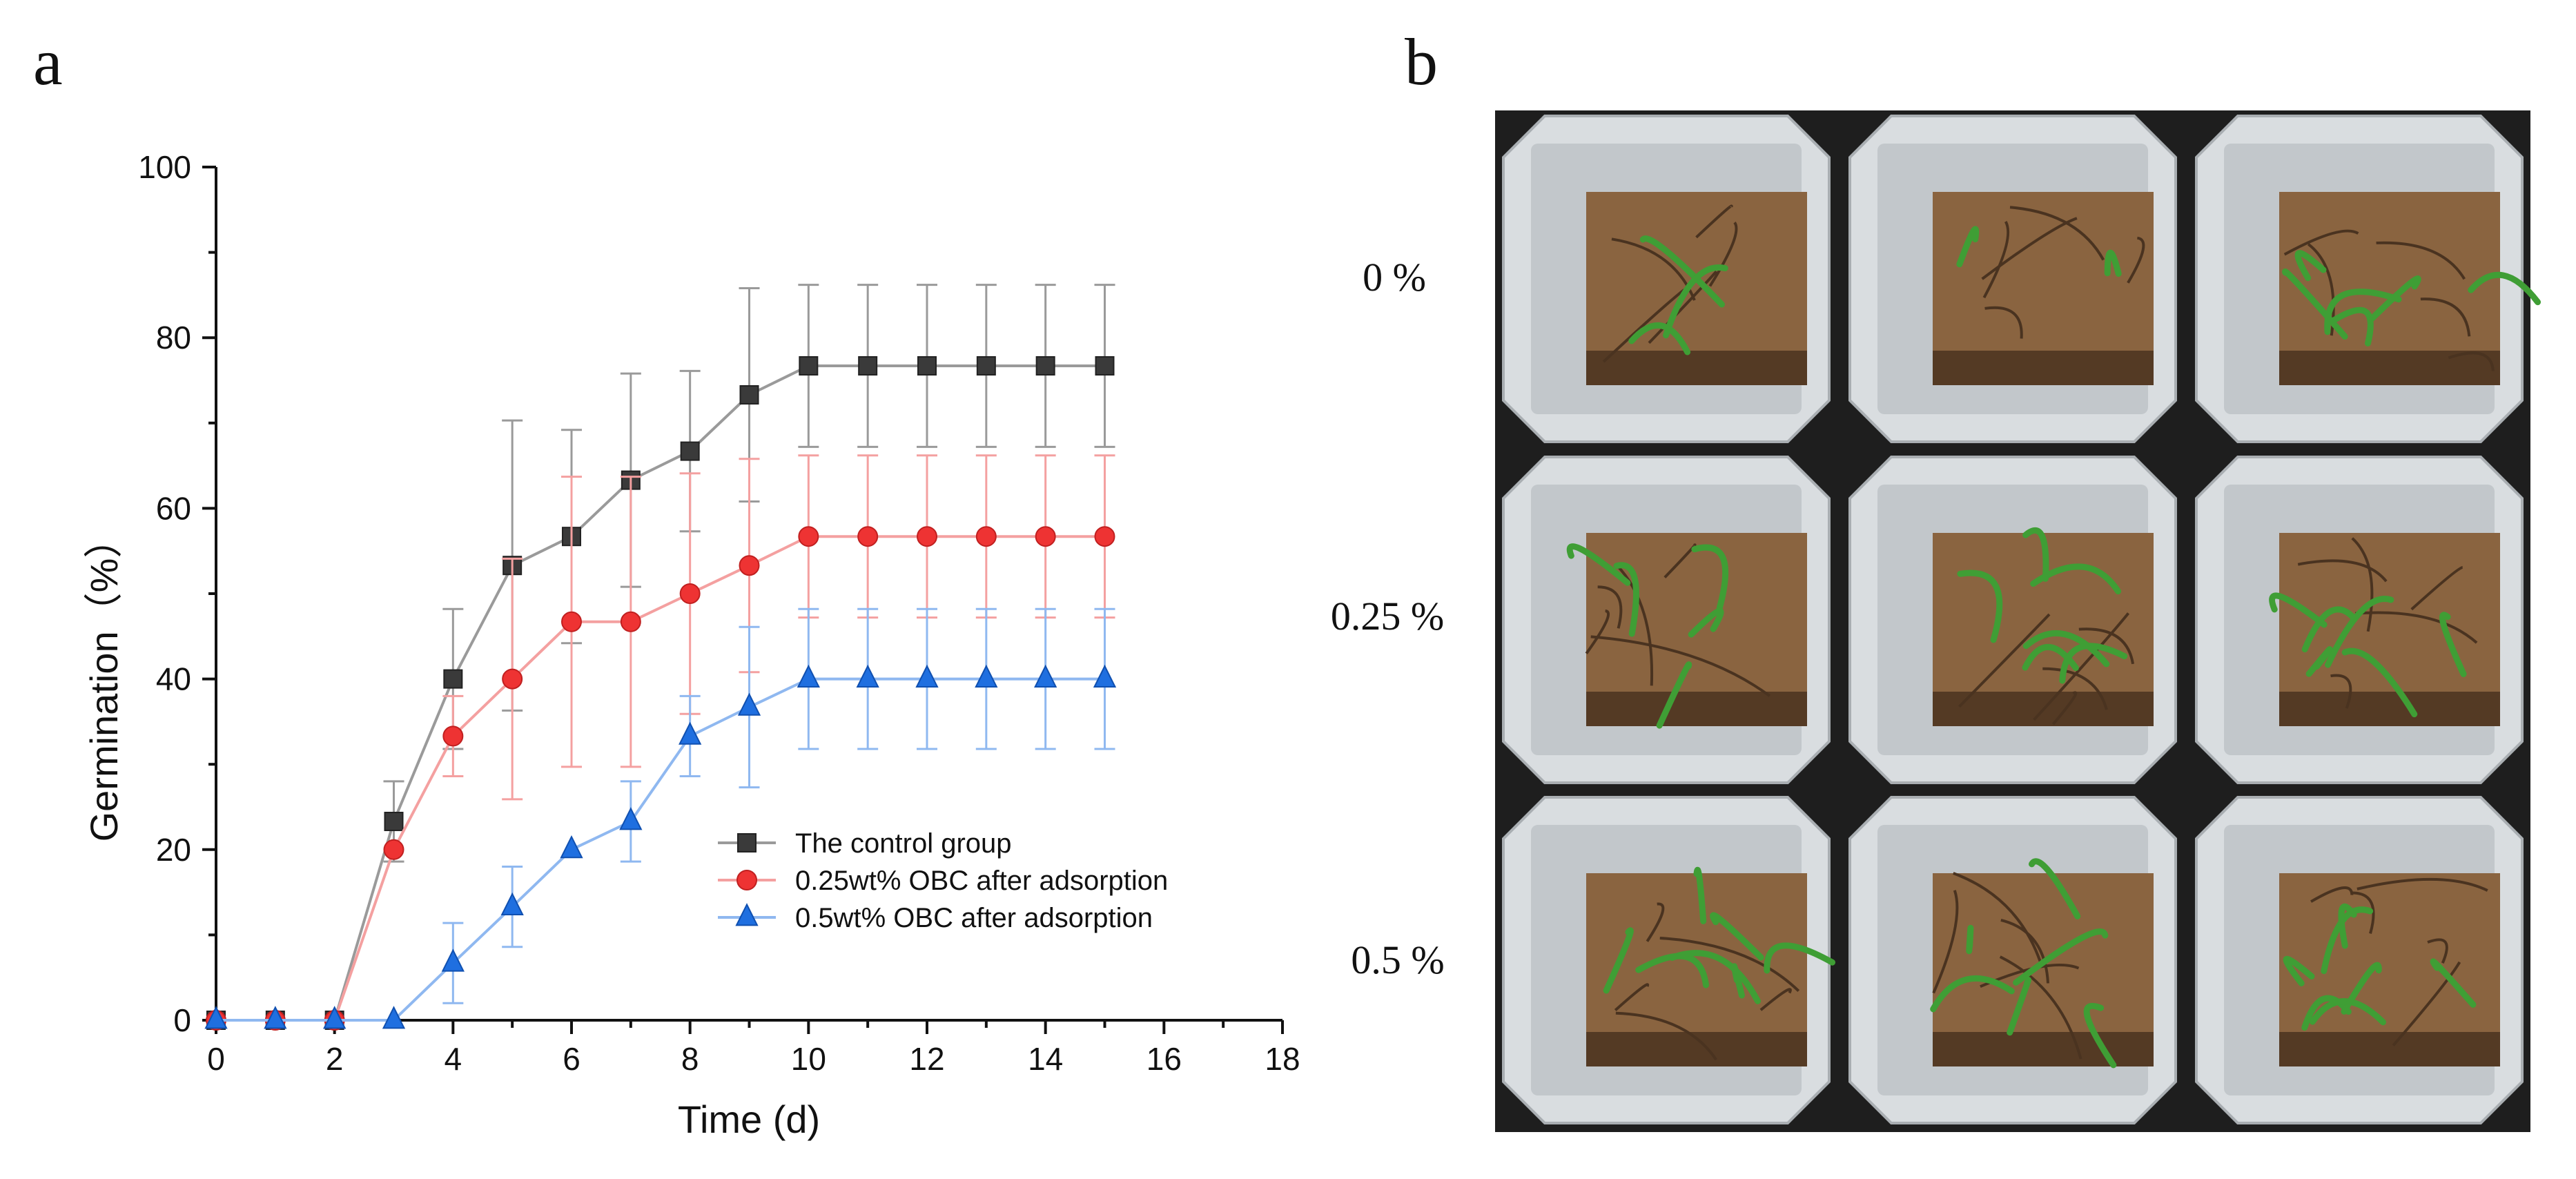 The width and height of the screenshot is (2576, 1179). I want to click on y-tick-label: 100, so click(164, 167).